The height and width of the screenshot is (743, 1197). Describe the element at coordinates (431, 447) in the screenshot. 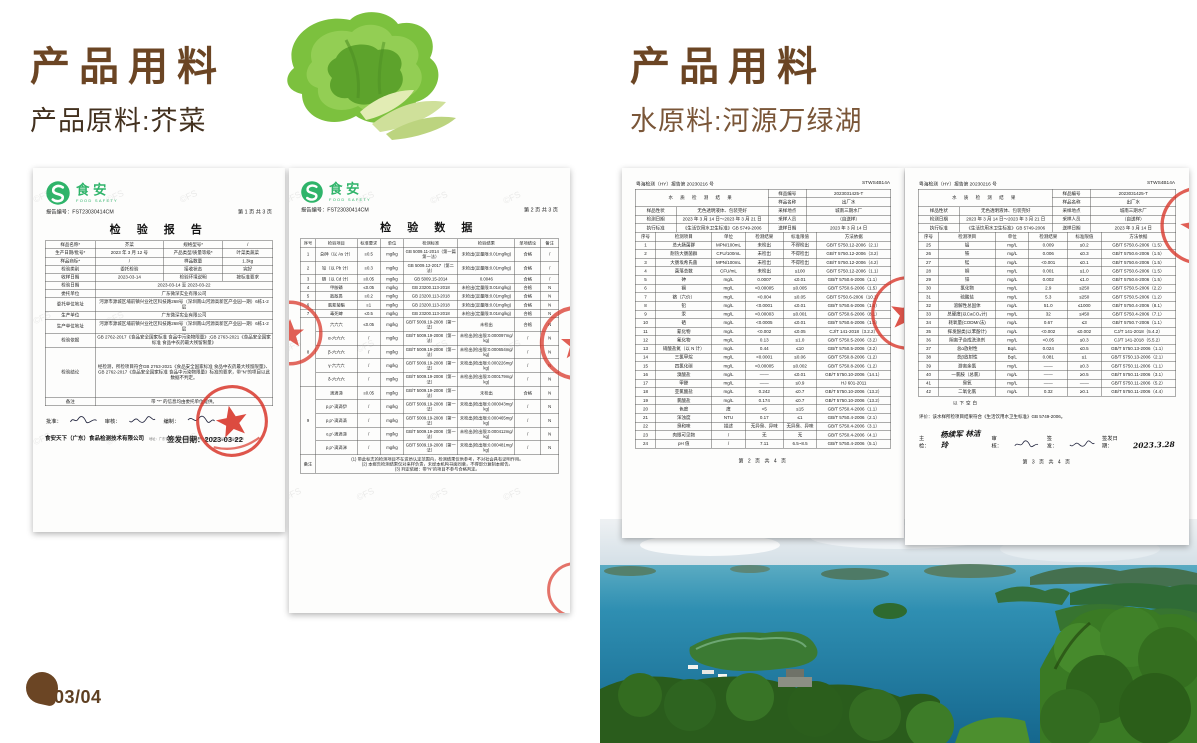

I see `table-cell: GB/T 5009.19-2008（第一法）` at that location.